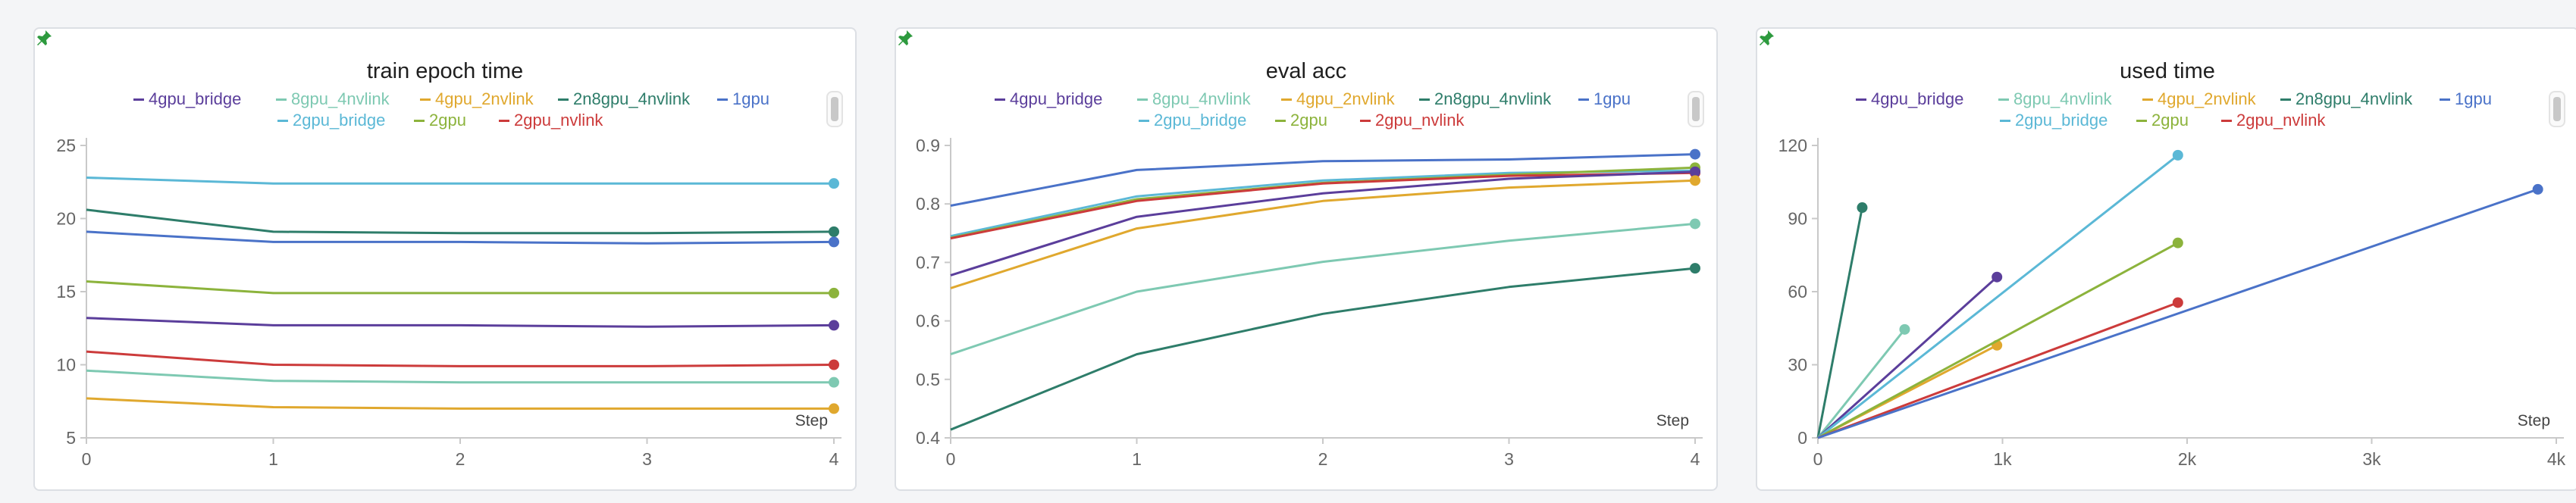 The width and height of the screenshot is (2576, 503). I want to click on y-tick-label: 30, so click(1798, 365).